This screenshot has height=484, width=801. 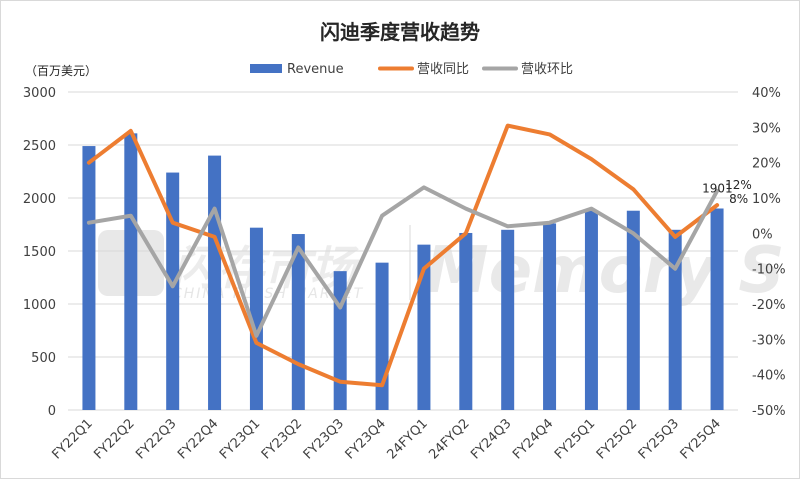 I want to click on right-axis-tick-label: -20%, so click(x=769, y=305).